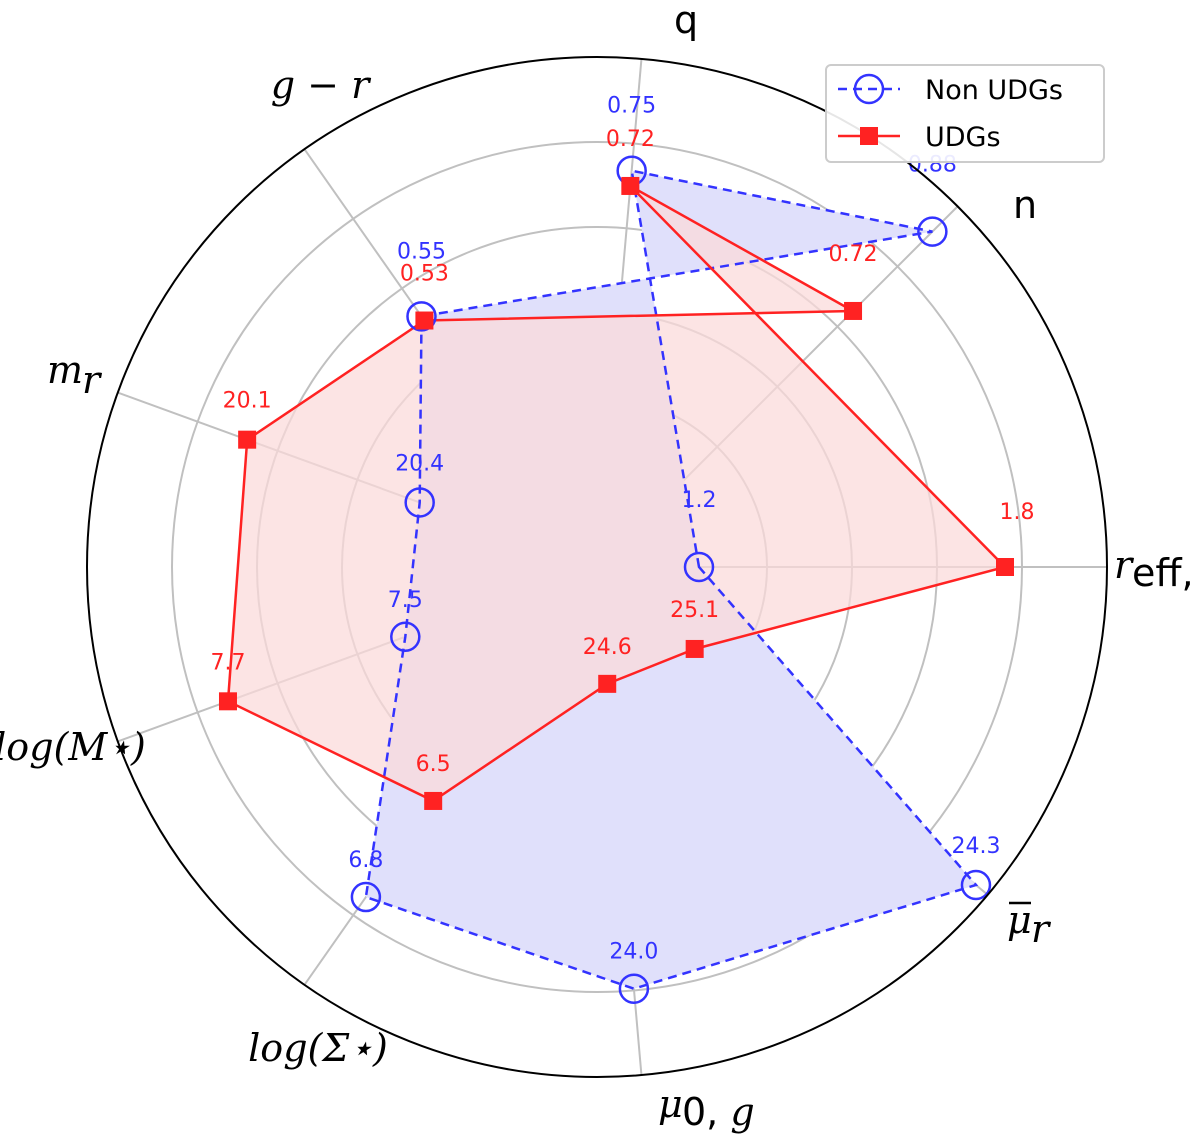 This screenshot has width=1200, height=1137. Describe the element at coordinates (318, 1048) in the screenshot. I see `axis-label-logSigma: log(Σ⋆)` at that location.